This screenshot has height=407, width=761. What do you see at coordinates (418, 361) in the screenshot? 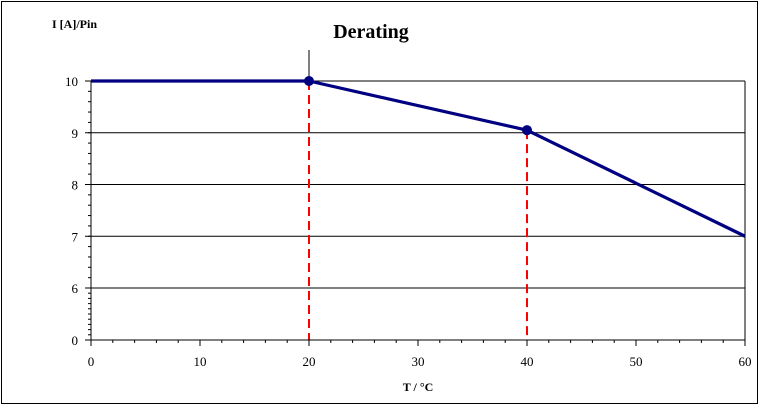
I see `x-tick-label: 30` at bounding box center [418, 361].